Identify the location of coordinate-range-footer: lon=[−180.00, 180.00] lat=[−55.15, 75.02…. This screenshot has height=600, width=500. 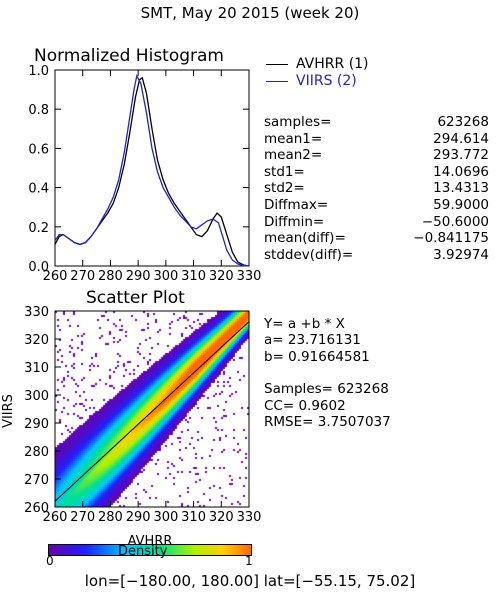
(250, 581).